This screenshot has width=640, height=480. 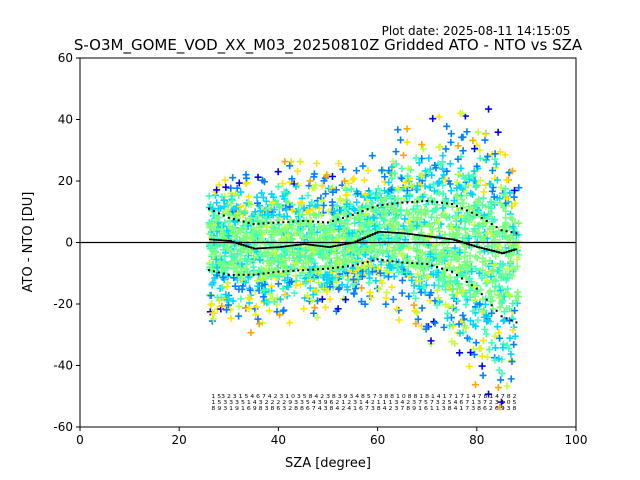 What do you see at coordinates (80, 440) in the screenshot?
I see `x-tick-label: 0` at bounding box center [80, 440].